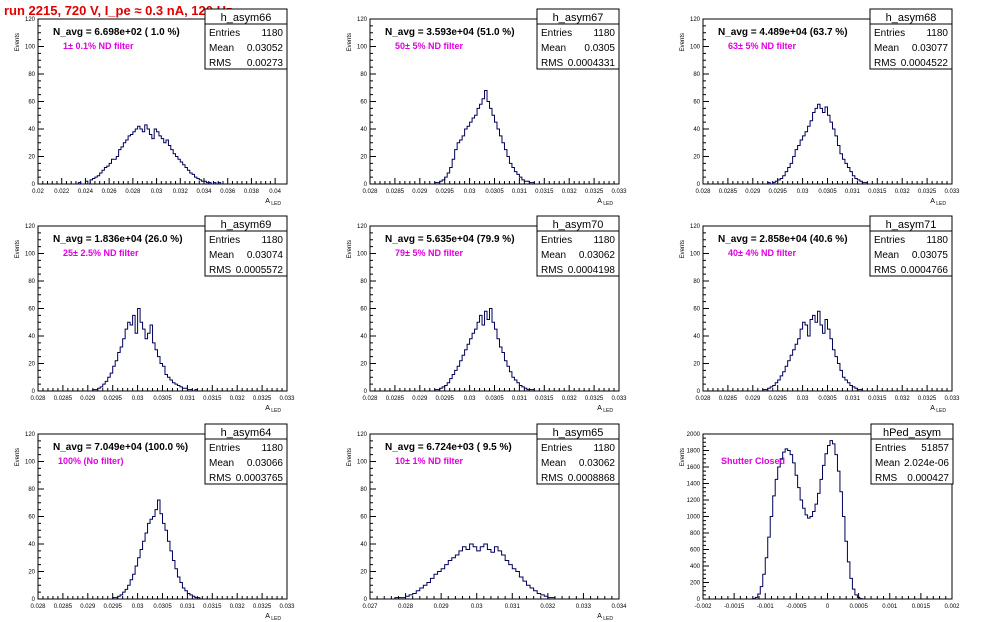 The height and width of the screenshot is (622, 996). What do you see at coordinates (260, 478) in the screenshot?
I see `stats-value: 0.0003765` at bounding box center [260, 478].